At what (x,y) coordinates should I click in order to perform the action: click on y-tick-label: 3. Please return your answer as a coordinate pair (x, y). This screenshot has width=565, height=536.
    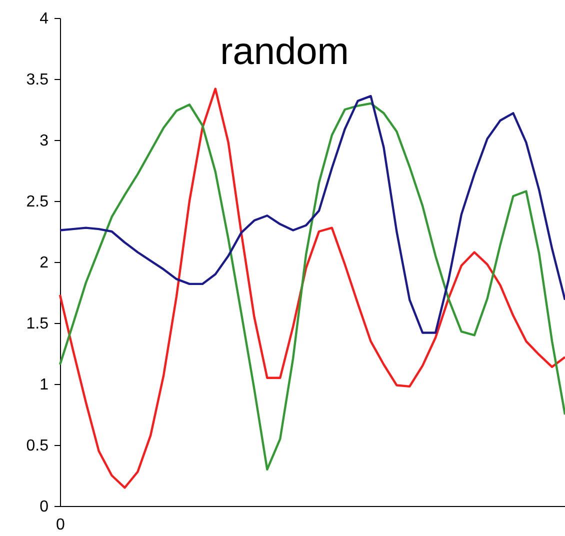
    Looking at the image, I should click on (44, 141).